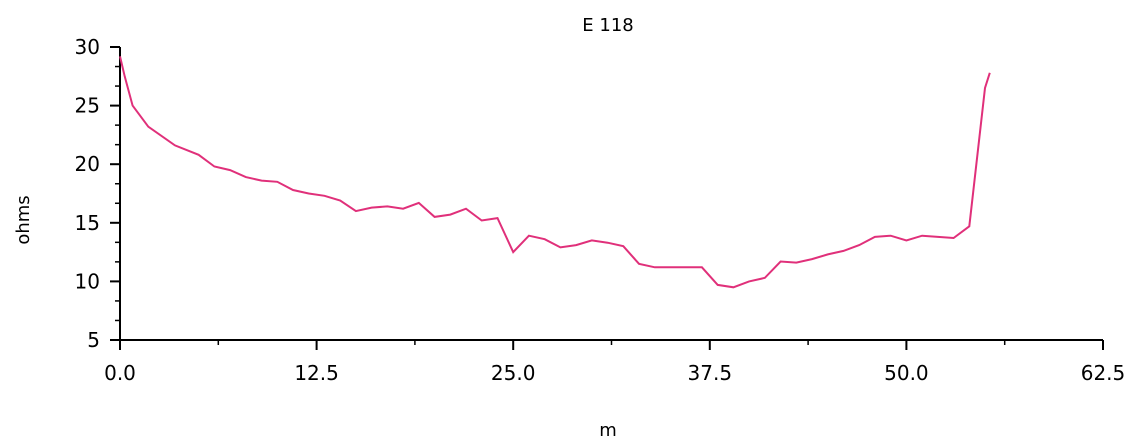  What do you see at coordinates (710, 373) in the screenshot?
I see `x-tick-label: 37.5` at bounding box center [710, 373].